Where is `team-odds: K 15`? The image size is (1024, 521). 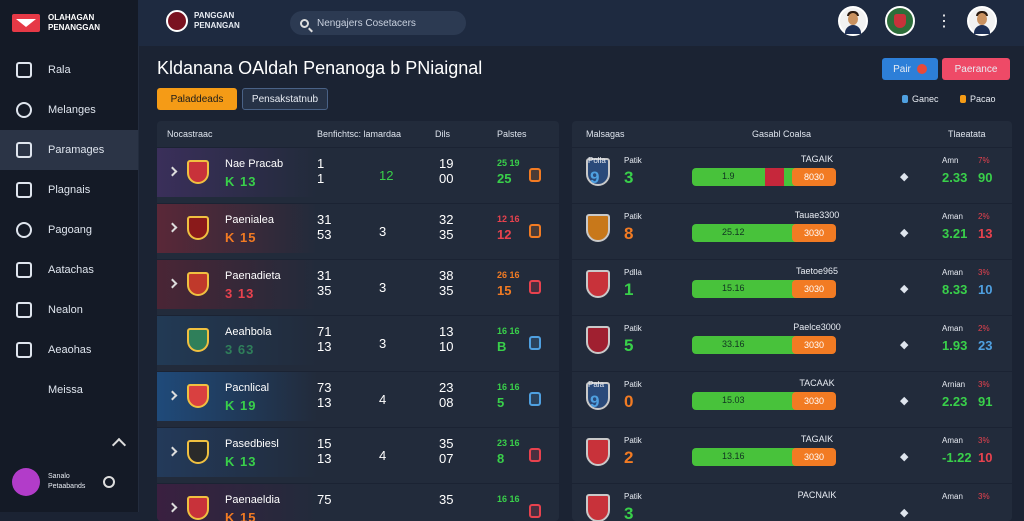
team-odds: K 15 is located at coordinates (241, 237).